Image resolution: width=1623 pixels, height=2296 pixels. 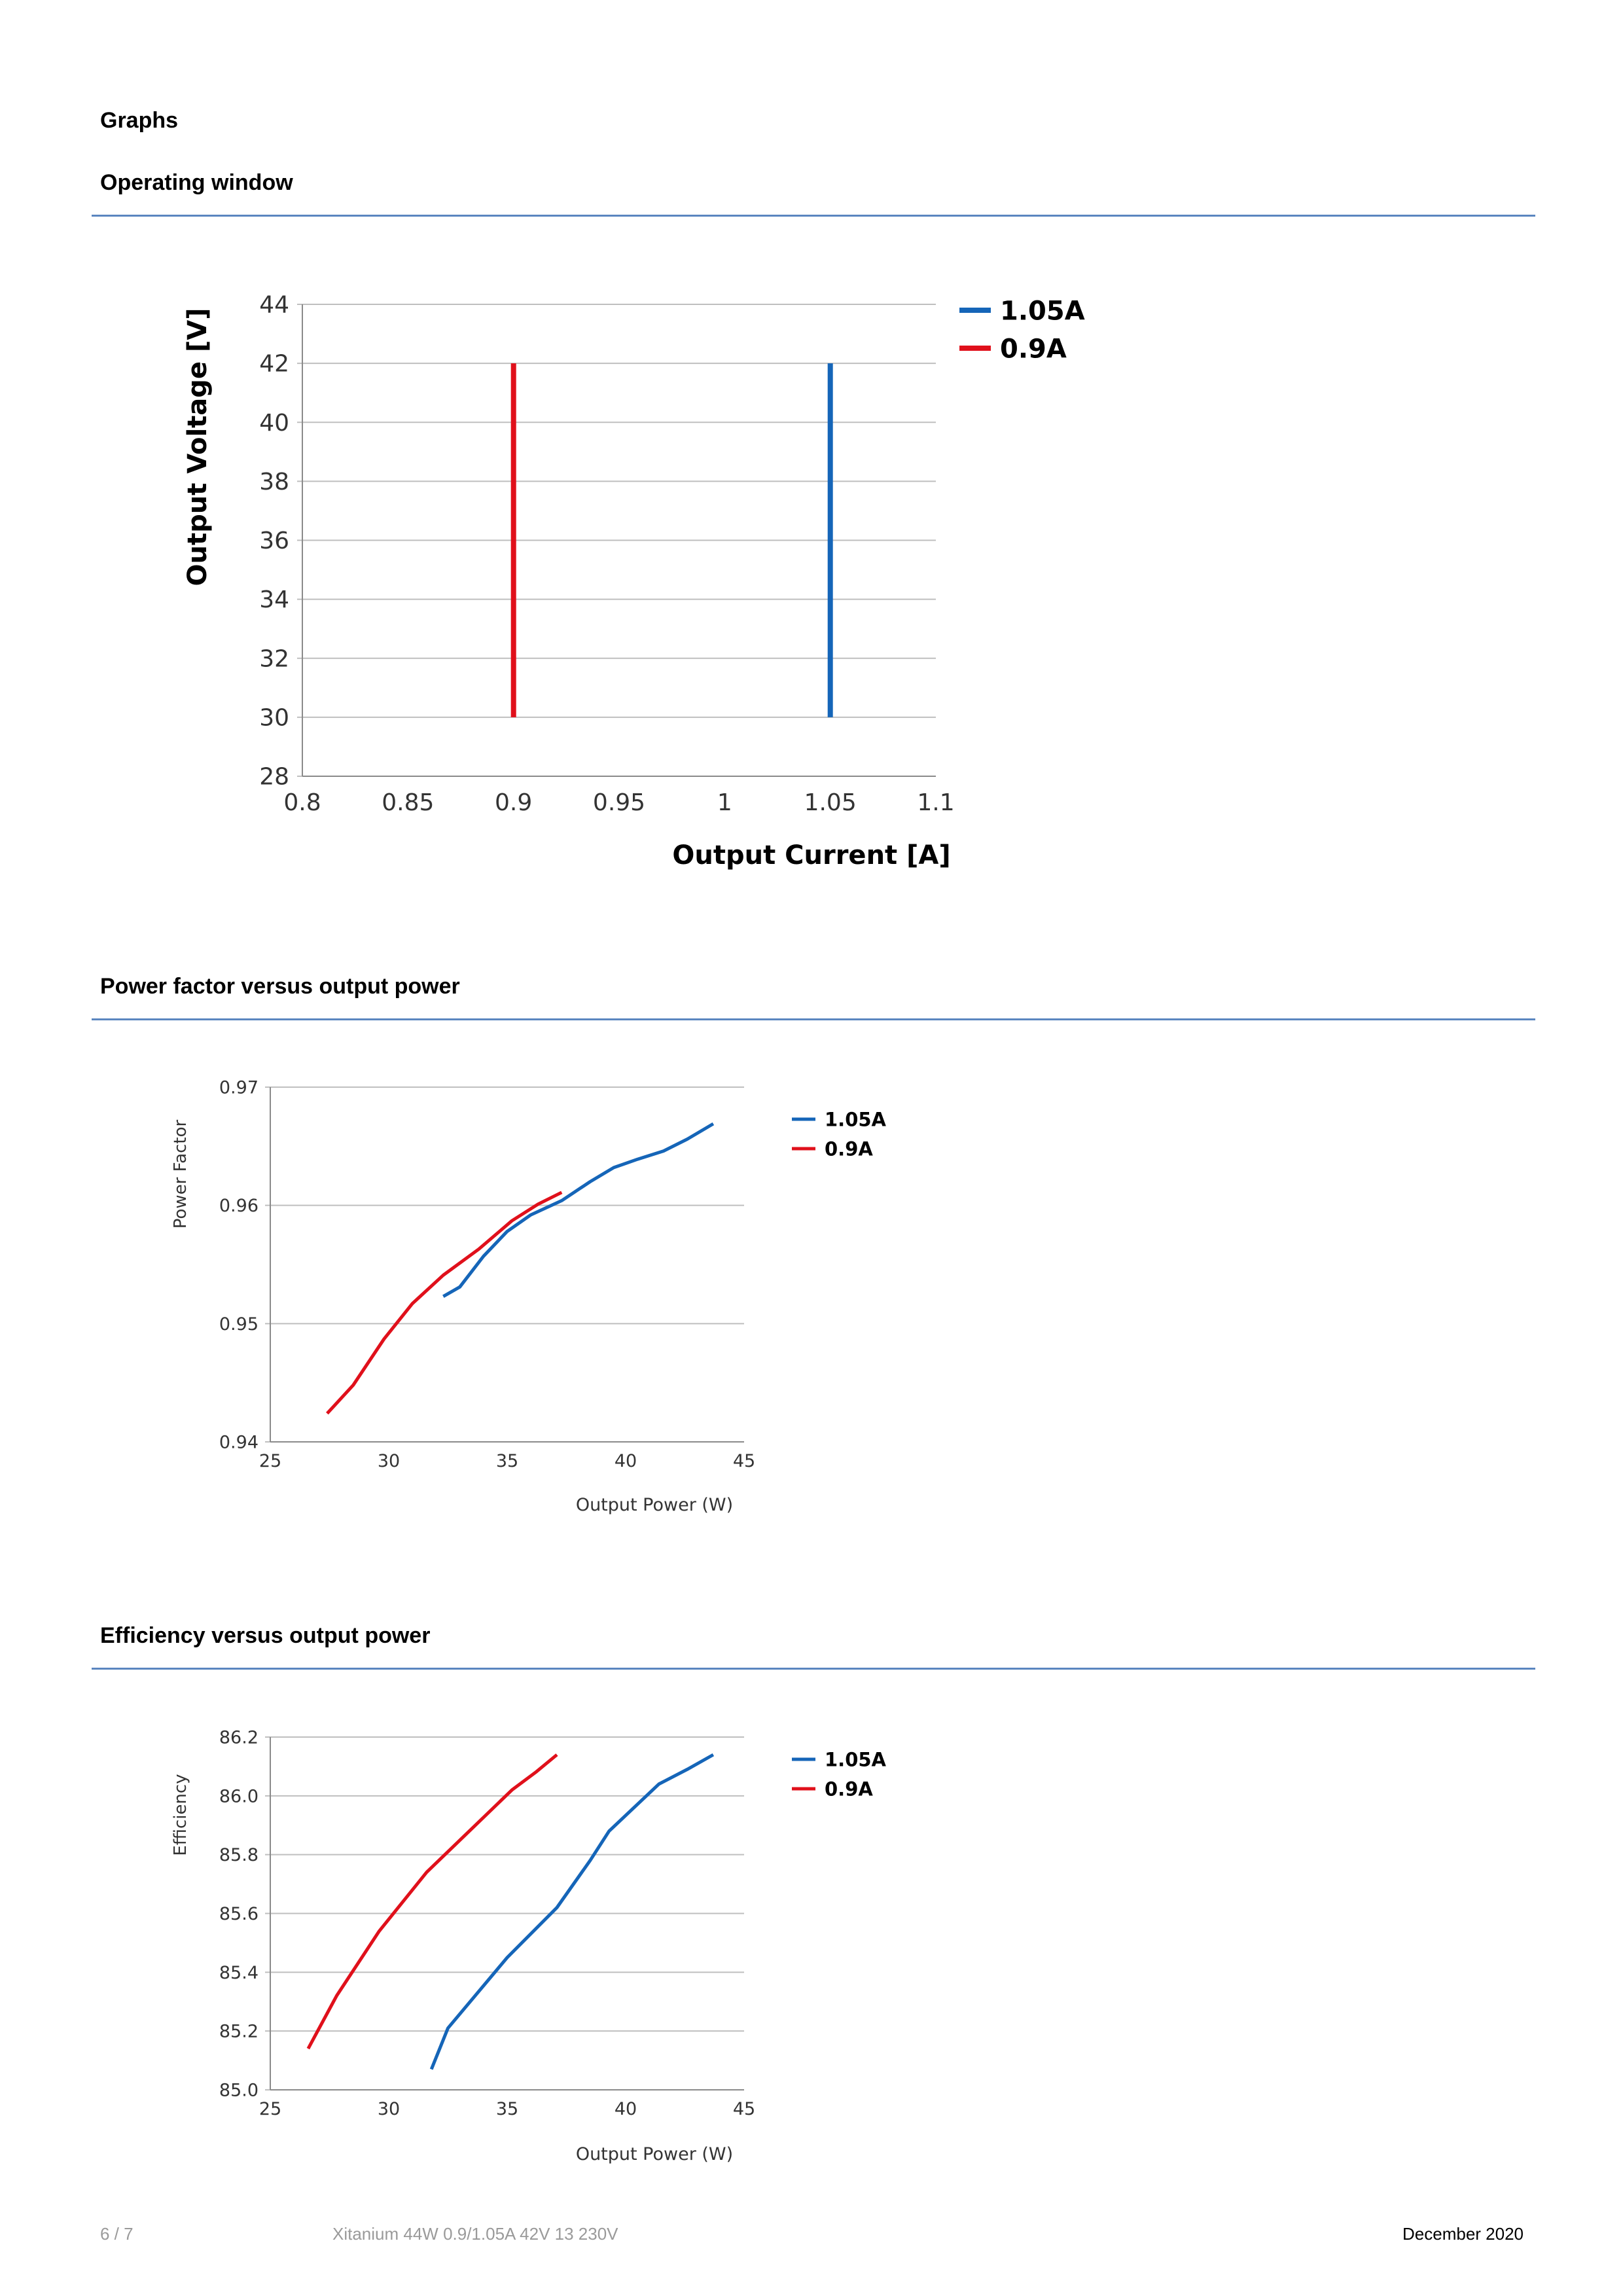 What do you see at coordinates (302, 802) in the screenshot?
I see `x-tick-label: 0.8` at bounding box center [302, 802].